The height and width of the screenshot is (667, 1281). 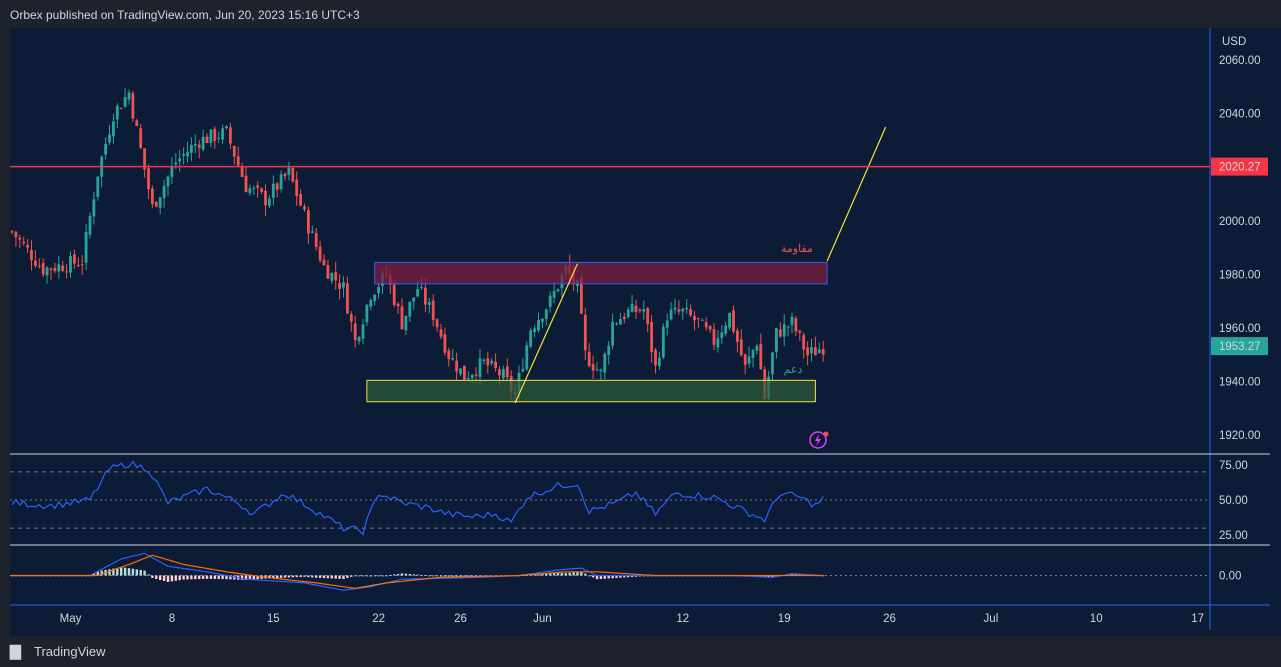 What do you see at coordinates (1230, 577) in the screenshot?
I see `macd-tick-label: 0.00` at bounding box center [1230, 577].